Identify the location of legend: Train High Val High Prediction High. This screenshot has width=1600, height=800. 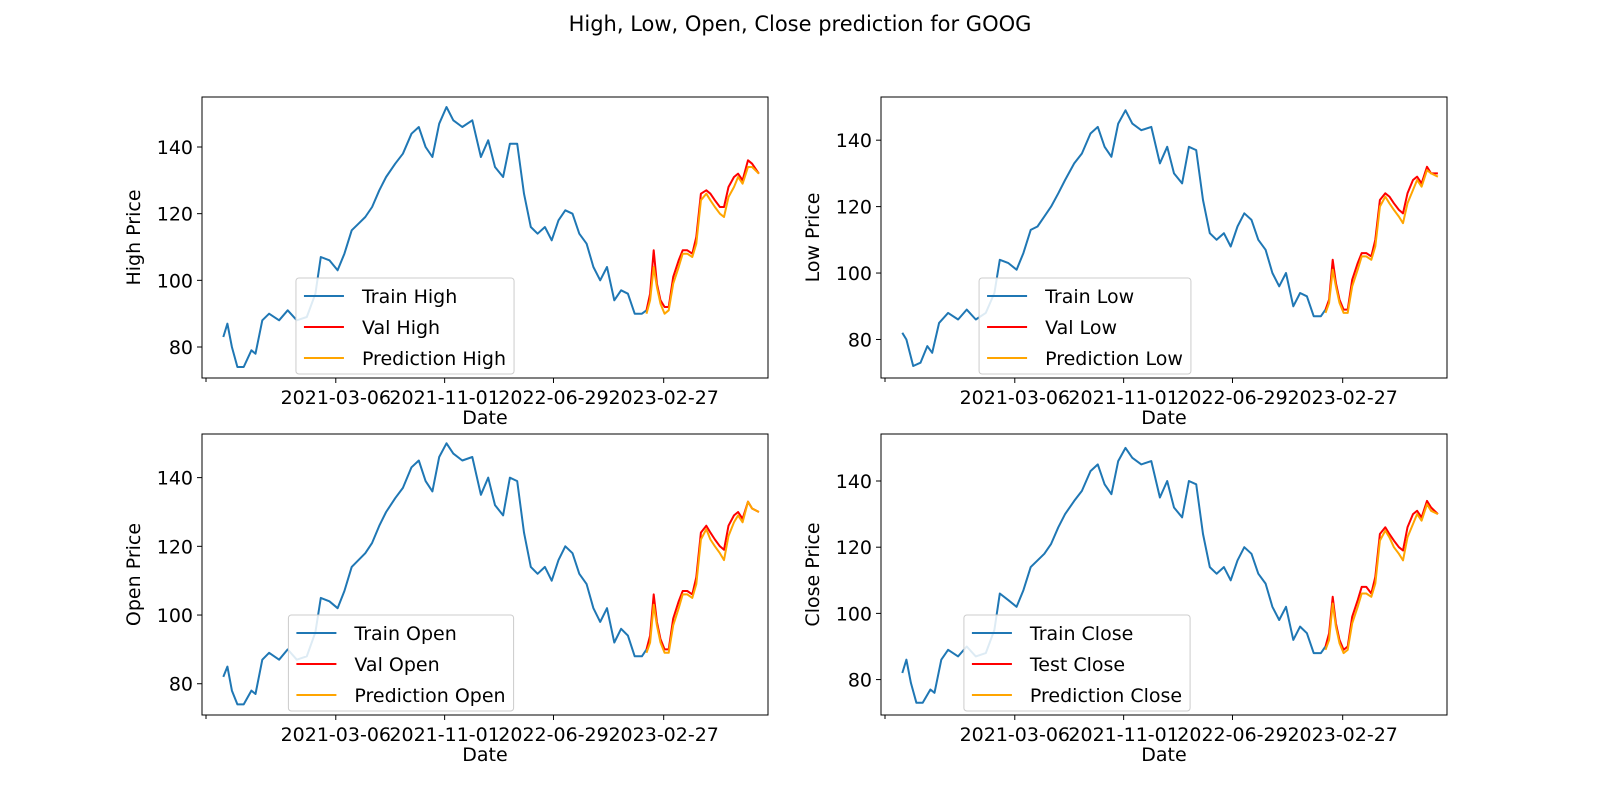
(405, 326).